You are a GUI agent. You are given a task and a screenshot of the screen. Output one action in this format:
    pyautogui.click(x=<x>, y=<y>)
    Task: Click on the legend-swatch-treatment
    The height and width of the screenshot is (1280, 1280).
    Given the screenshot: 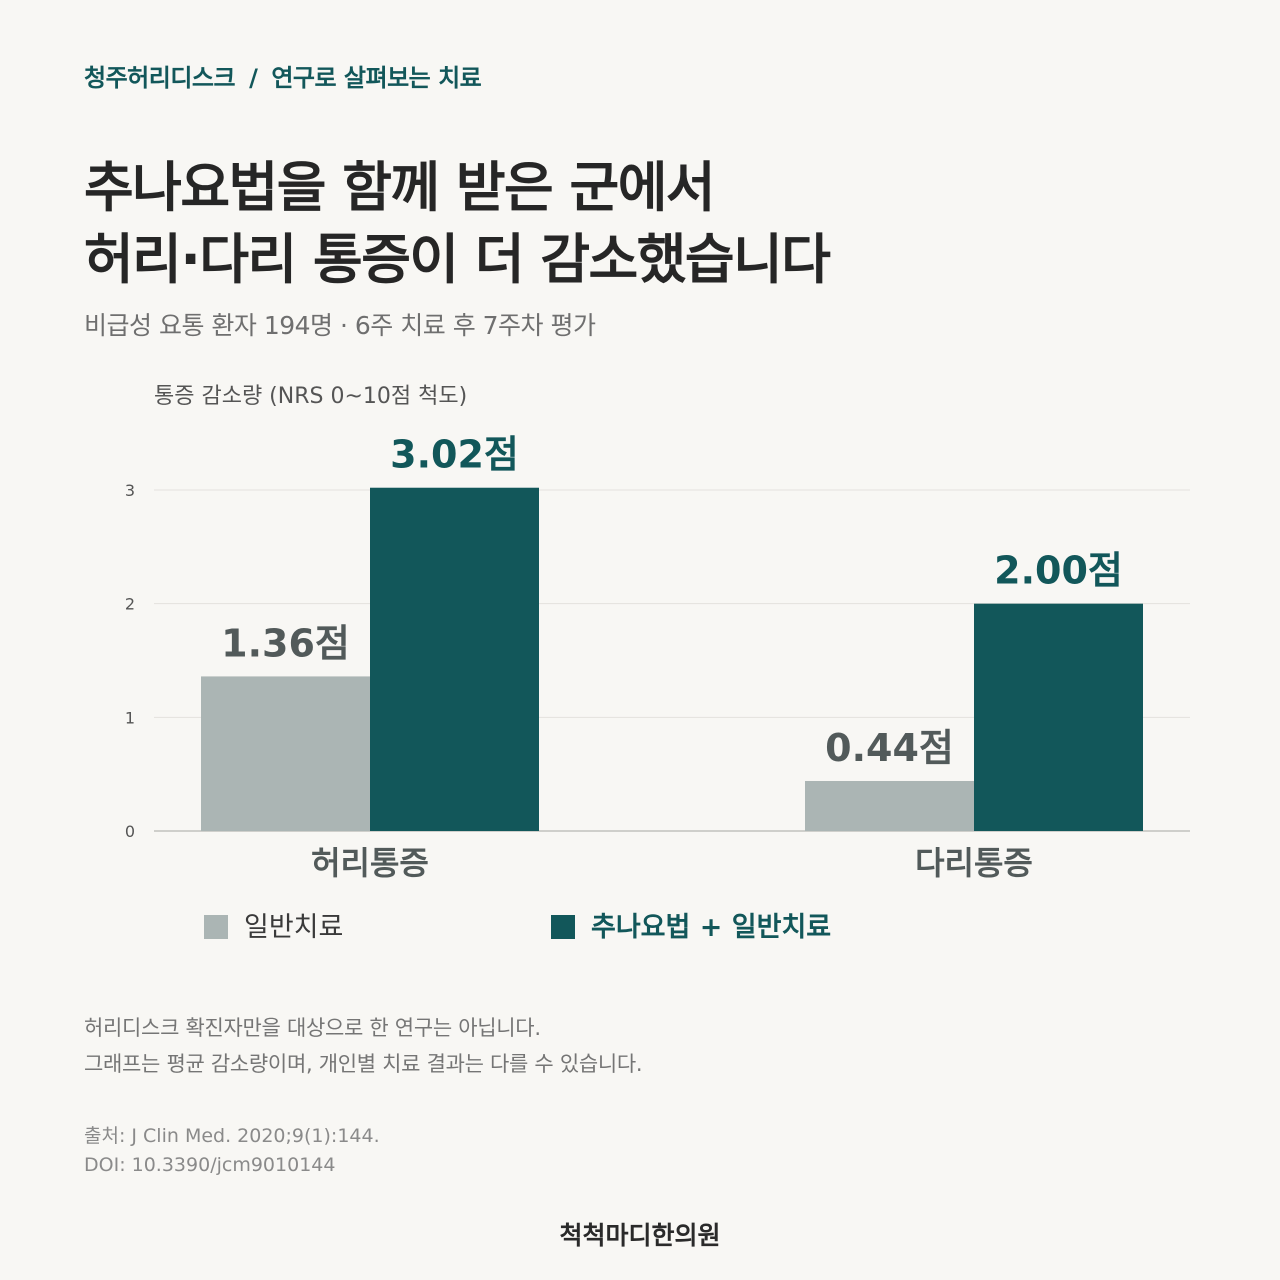 What is the action you would take?
    pyautogui.click(x=563, y=927)
    